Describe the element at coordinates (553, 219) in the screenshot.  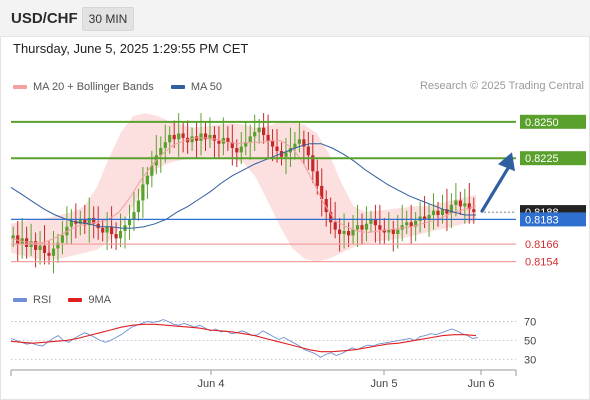
I see `price-tag-pivot` at that location.